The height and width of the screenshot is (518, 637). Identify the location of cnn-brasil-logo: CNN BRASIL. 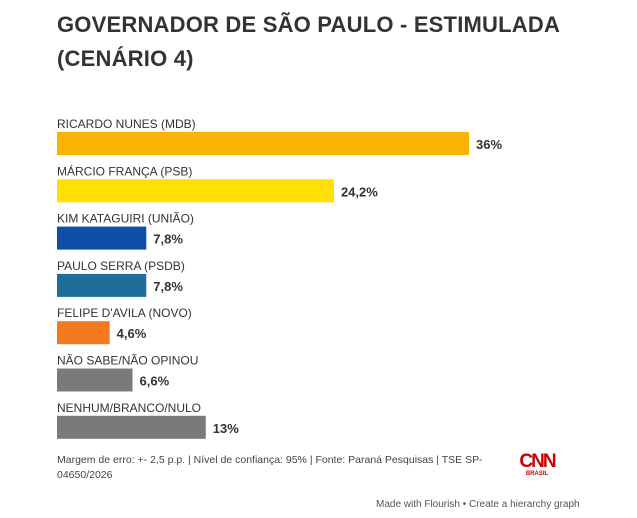
(537, 464).